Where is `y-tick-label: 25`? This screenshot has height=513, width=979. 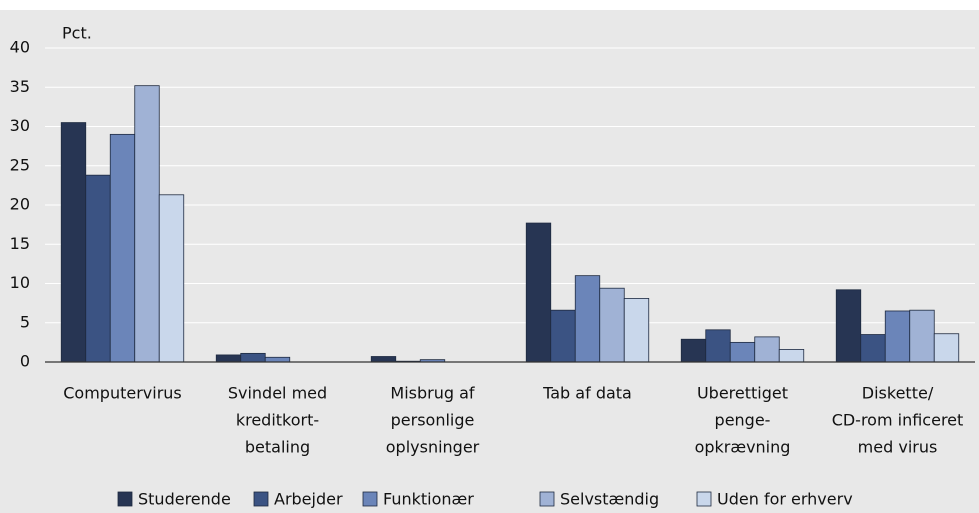
y-tick-label: 25 is located at coordinates (20, 164).